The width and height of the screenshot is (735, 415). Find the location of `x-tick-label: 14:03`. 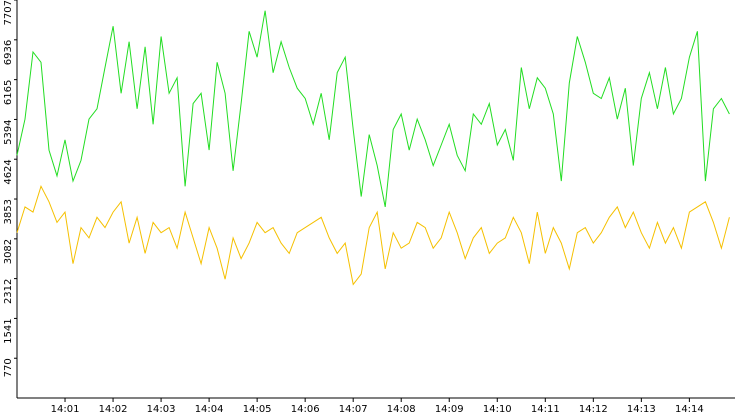

x-tick-label: 14:03 is located at coordinates (161, 409).